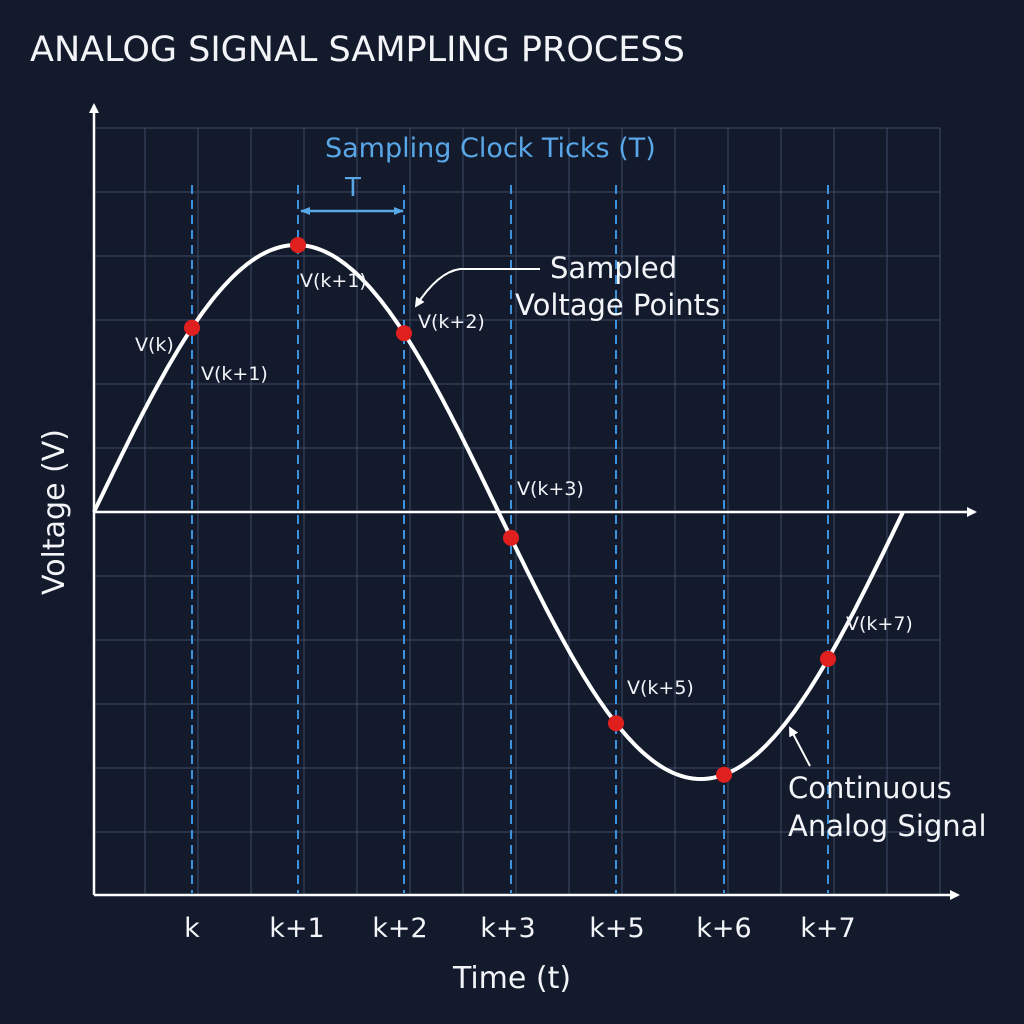  What do you see at coordinates (490, 148) in the screenshot?
I see `sampling-clock-title: Sampling Clock Ticks (T)` at bounding box center [490, 148].